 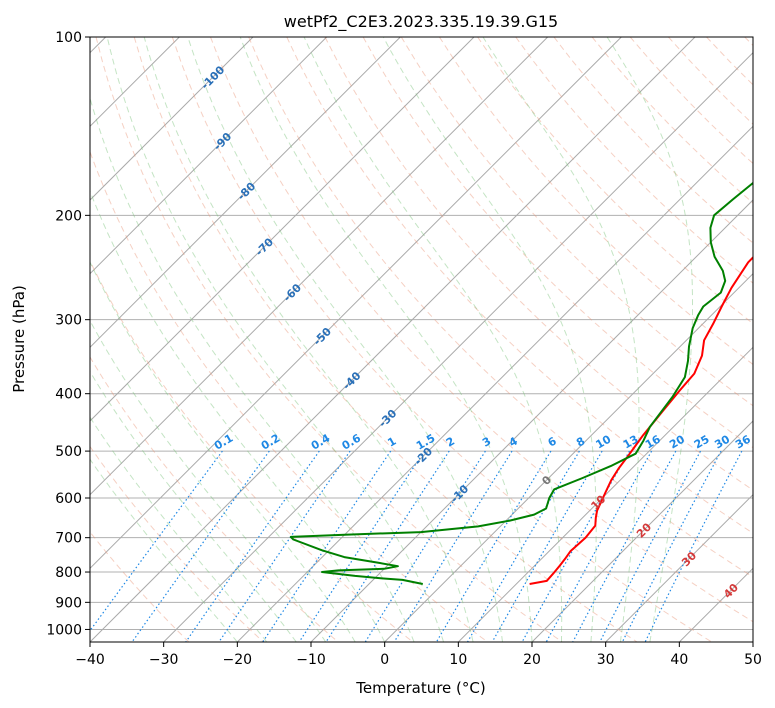 What do you see at coordinates (418, 655) in the screenshot?
I see `x-axis: −40 −30 −20 −10 0 10 20 30 40 50` at bounding box center [418, 655].